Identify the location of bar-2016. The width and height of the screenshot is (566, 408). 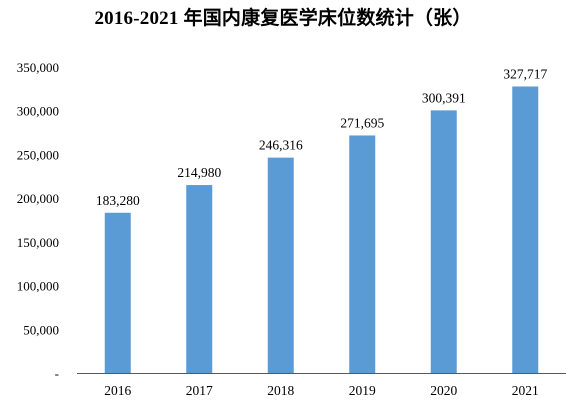
(117, 292).